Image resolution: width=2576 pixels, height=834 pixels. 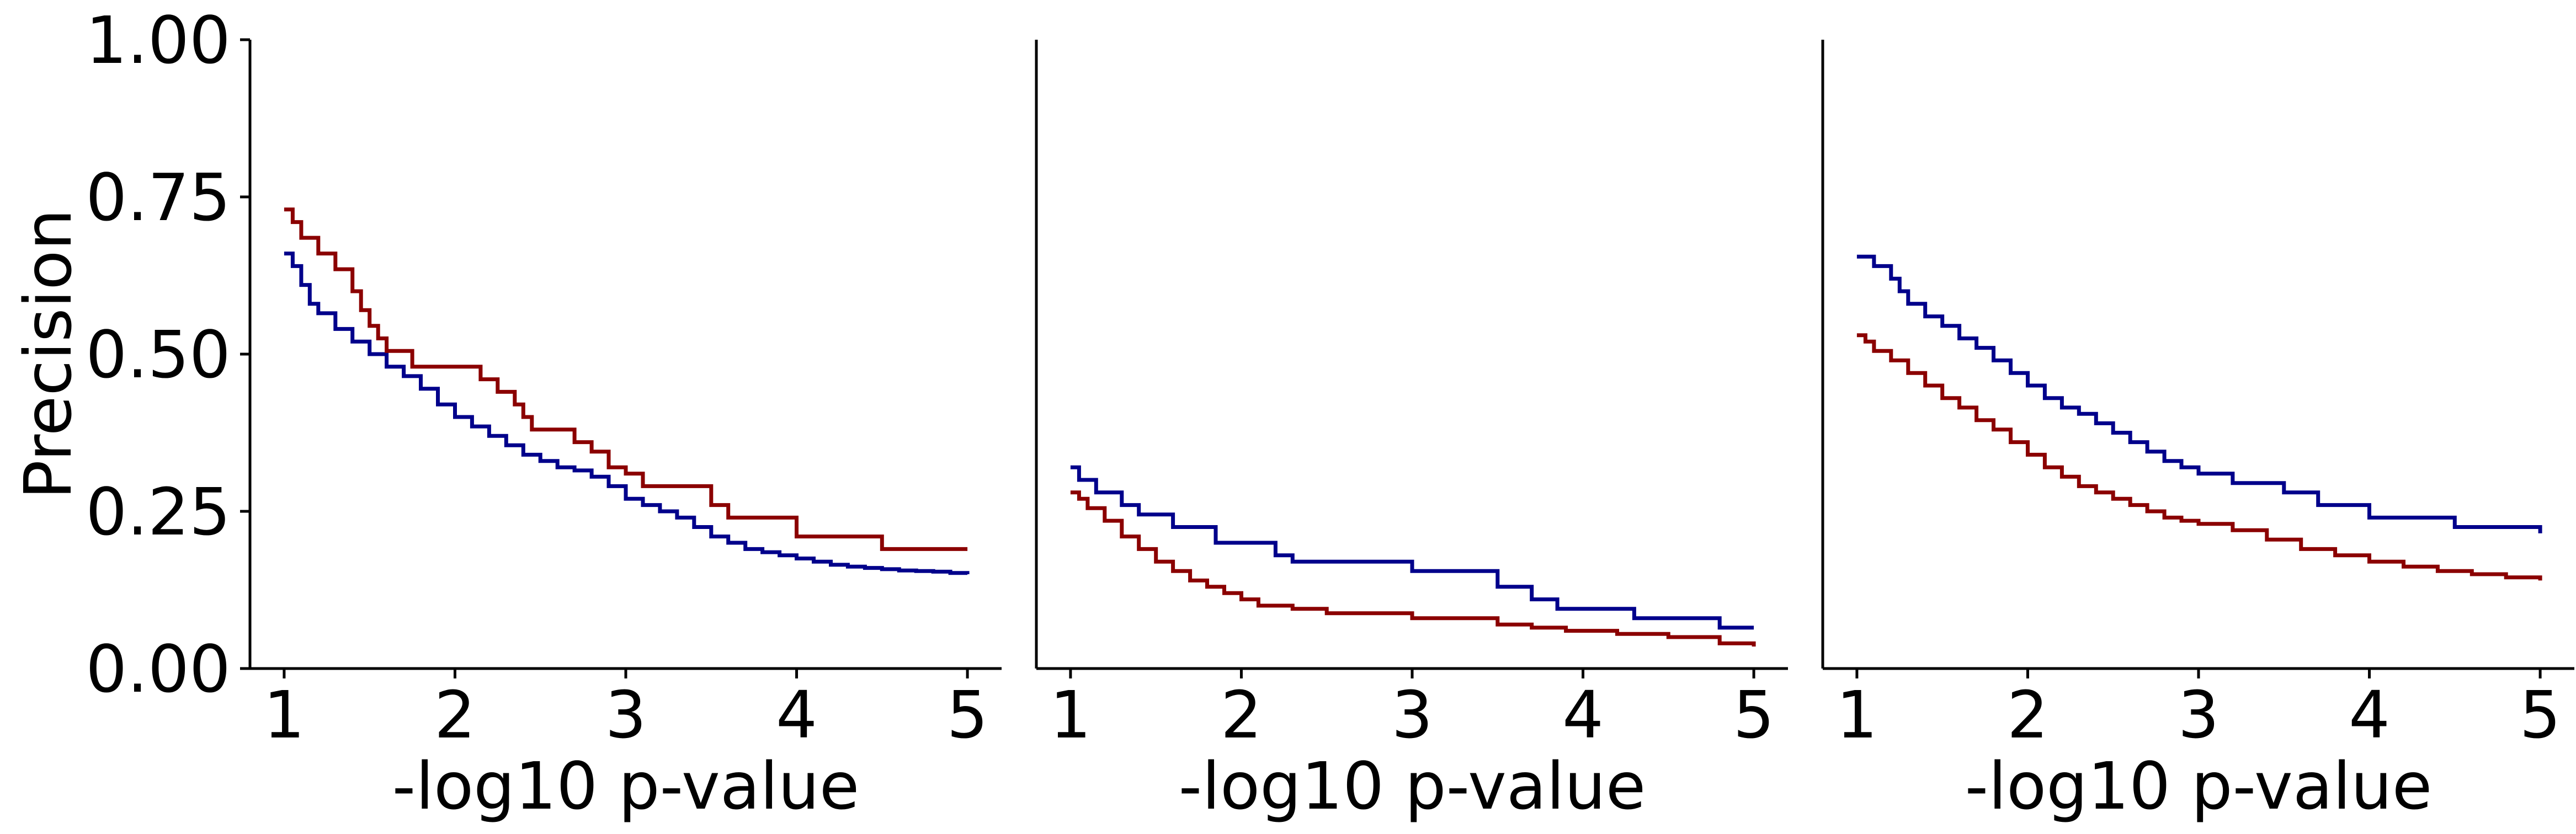 What do you see at coordinates (284, 715) in the screenshot?
I see `panel-1-x-tick-label: 1` at bounding box center [284, 715].